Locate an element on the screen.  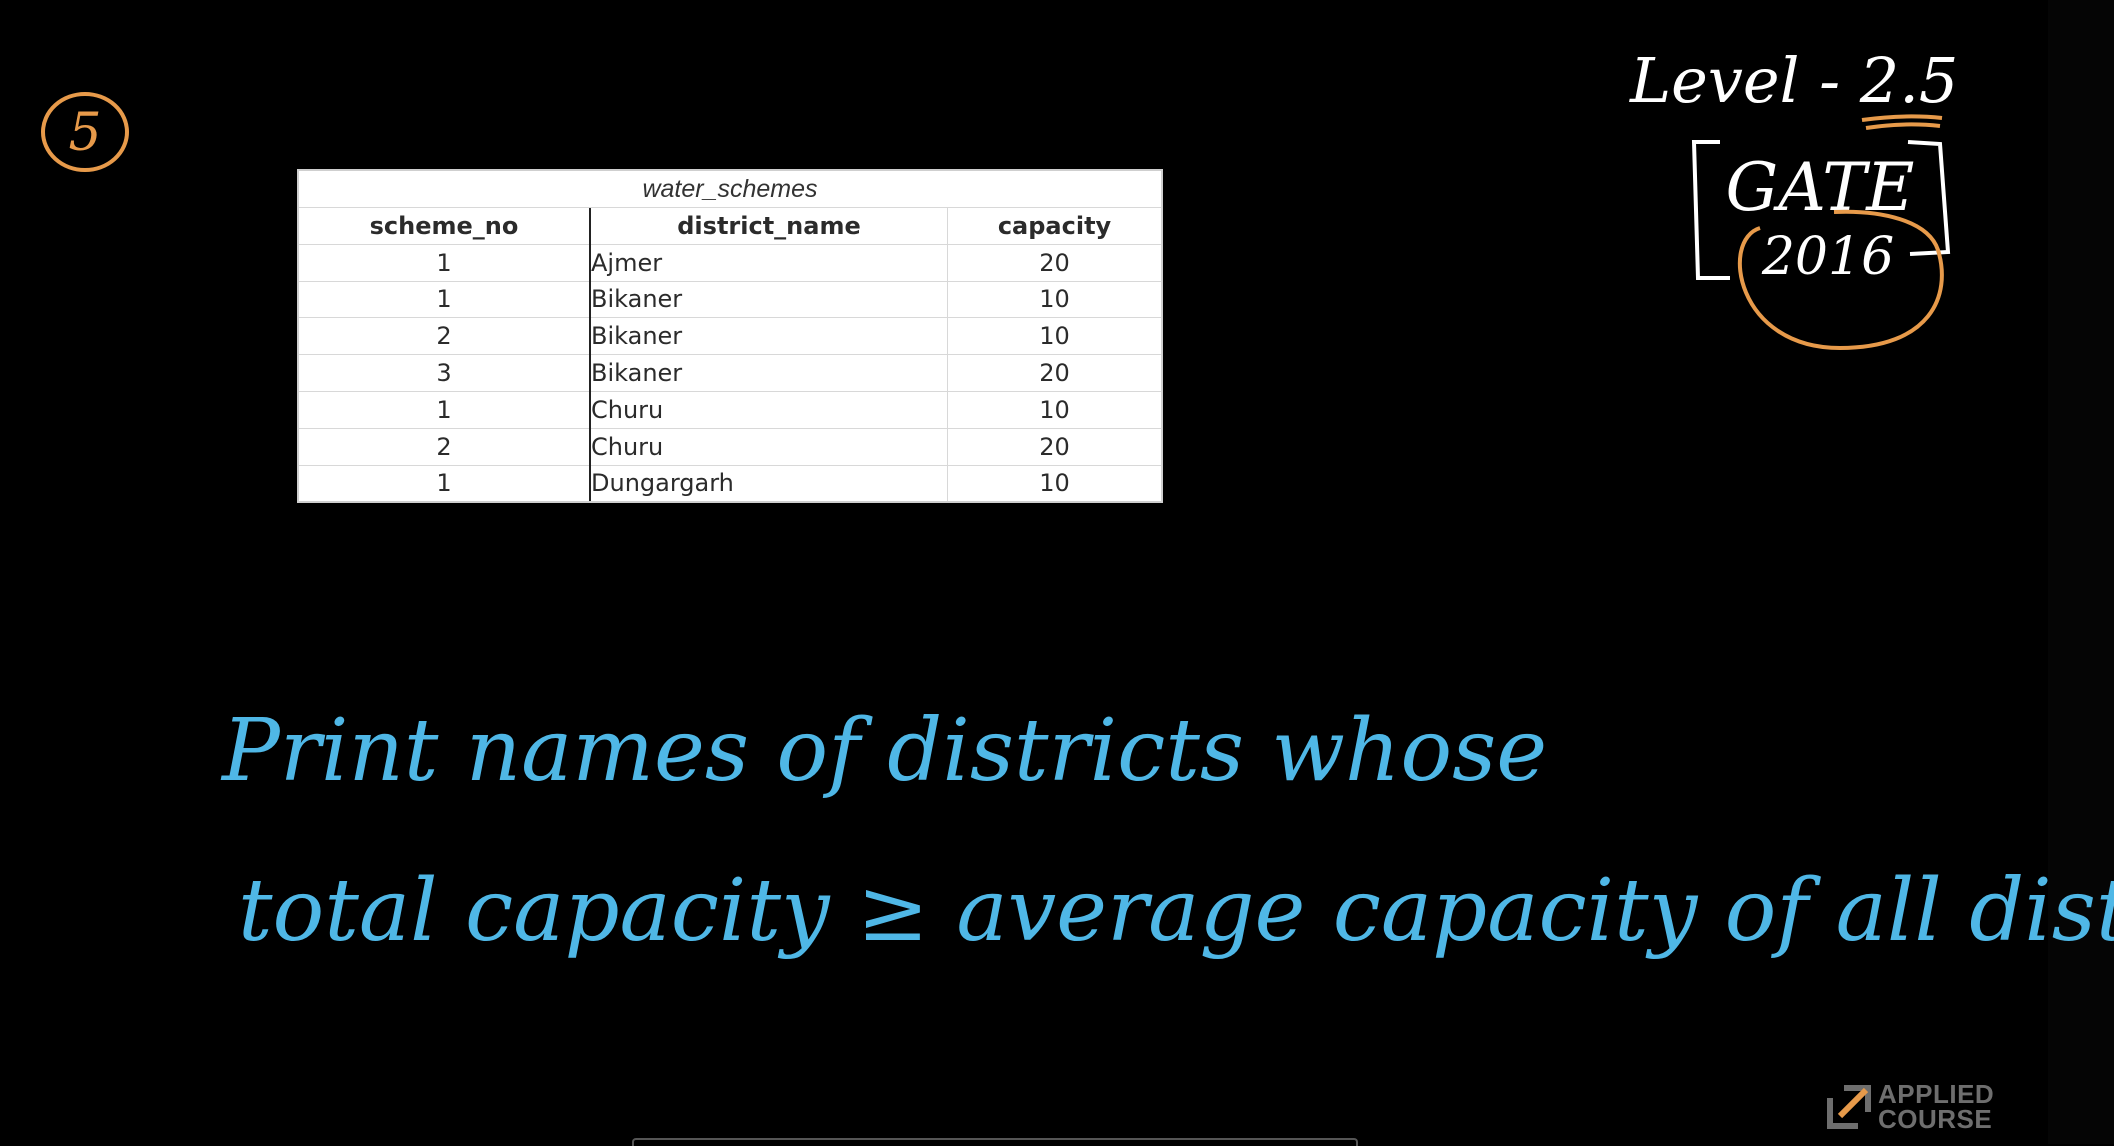
column-header-scheme-no: scheme_no is located at coordinates (444, 226).